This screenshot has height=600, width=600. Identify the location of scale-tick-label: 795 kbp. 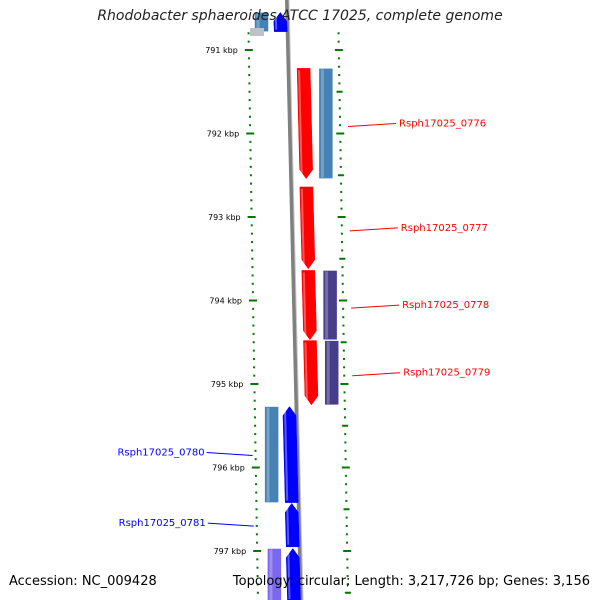
(227, 384).